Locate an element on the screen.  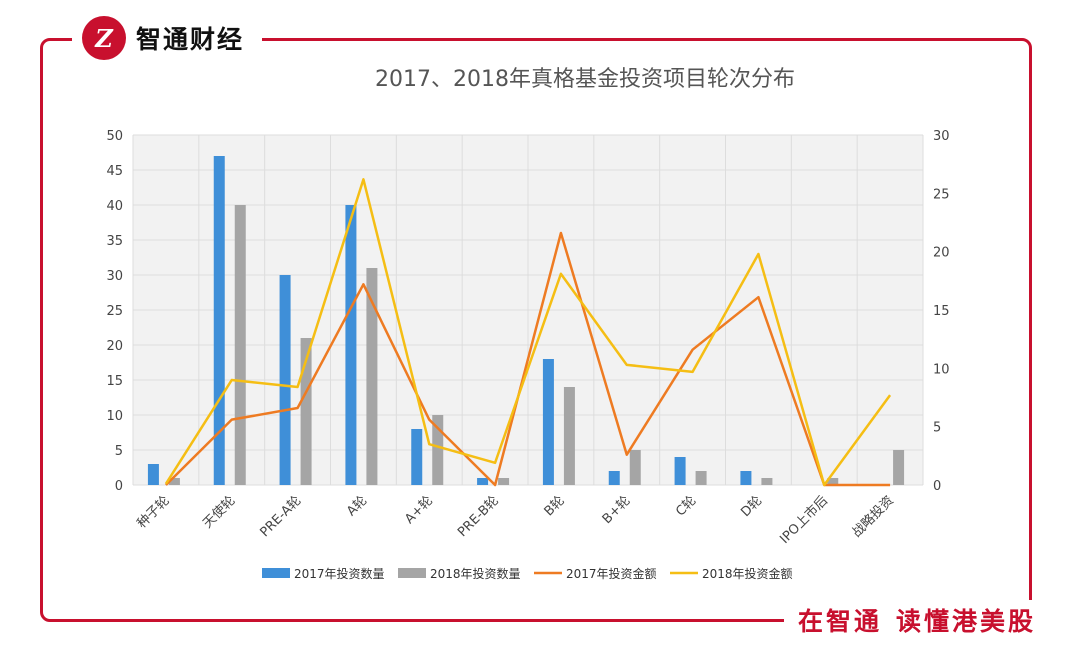
legend: 2017年投资数量 2018年投资数量 2017年投资金额 2018年投资金额 is located at coordinates (527, 573).